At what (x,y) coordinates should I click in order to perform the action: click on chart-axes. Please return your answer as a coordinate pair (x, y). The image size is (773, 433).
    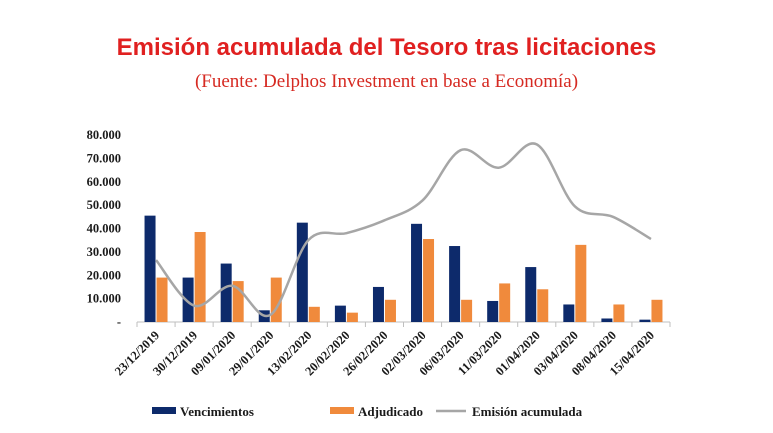
    Looking at the image, I should click on (403, 324).